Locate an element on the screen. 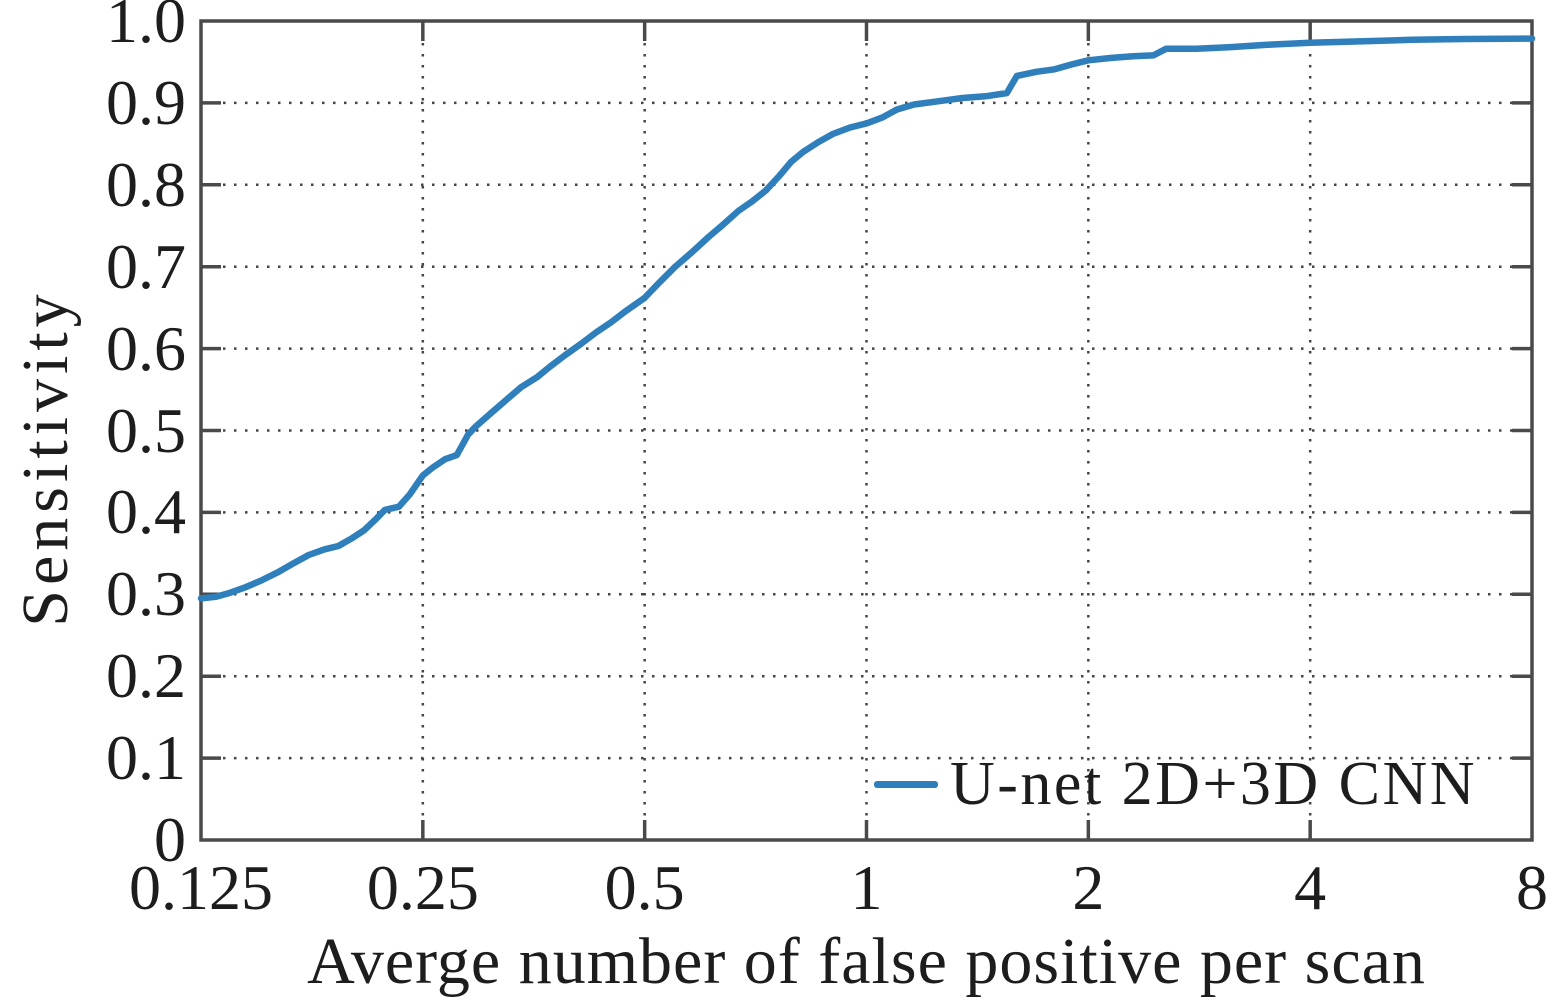 The height and width of the screenshot is (1008, 1560). legend: U-net 2D+3D CNN is located at coordinates (1175, 784).